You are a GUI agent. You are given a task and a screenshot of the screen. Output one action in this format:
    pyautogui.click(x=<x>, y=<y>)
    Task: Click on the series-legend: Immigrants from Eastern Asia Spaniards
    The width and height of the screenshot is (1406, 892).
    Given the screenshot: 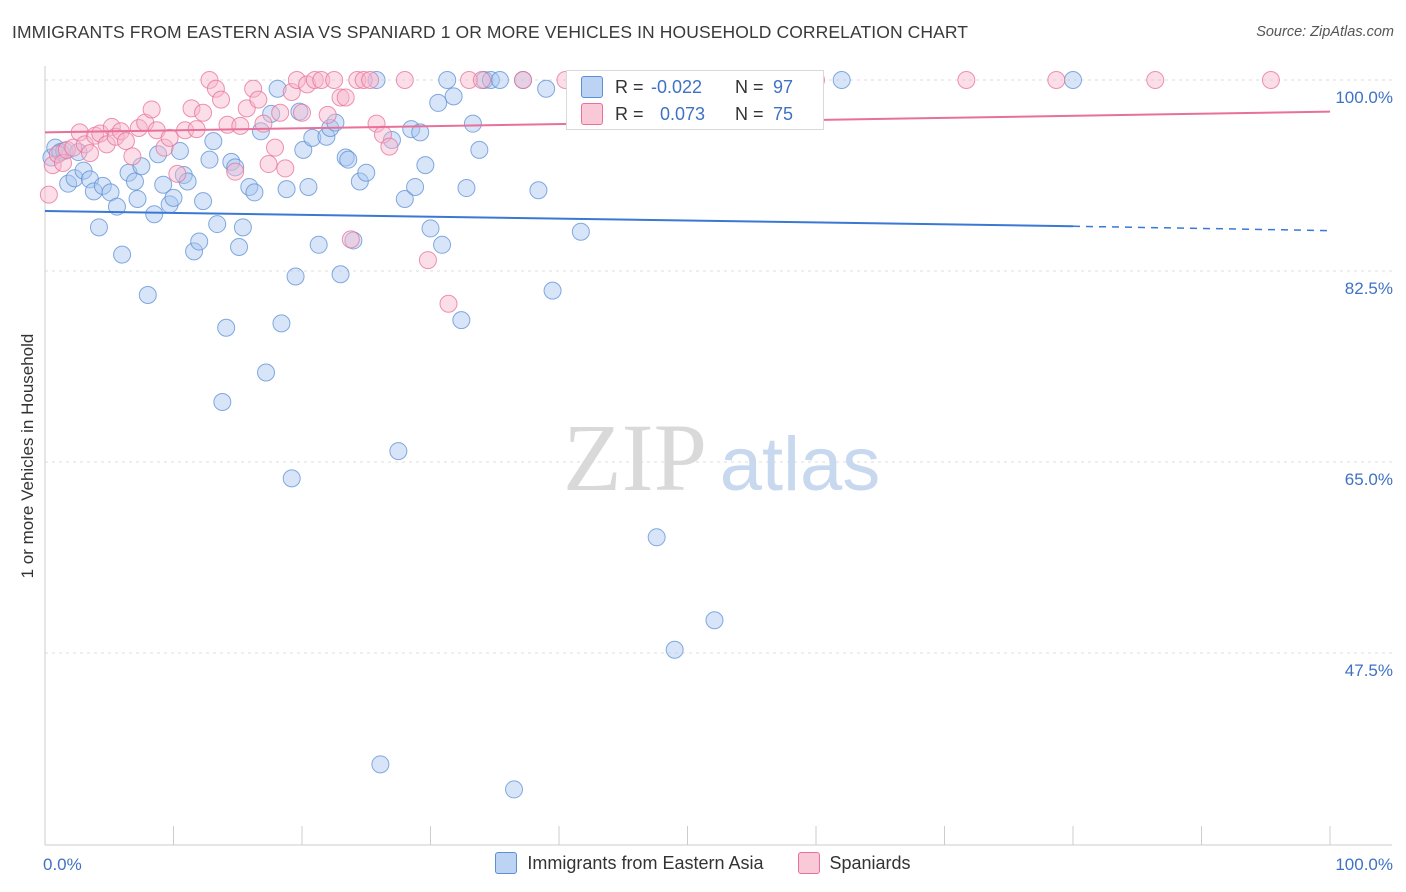 What is the action you would take?
    pyautogui.click(x=703, y=863)
    